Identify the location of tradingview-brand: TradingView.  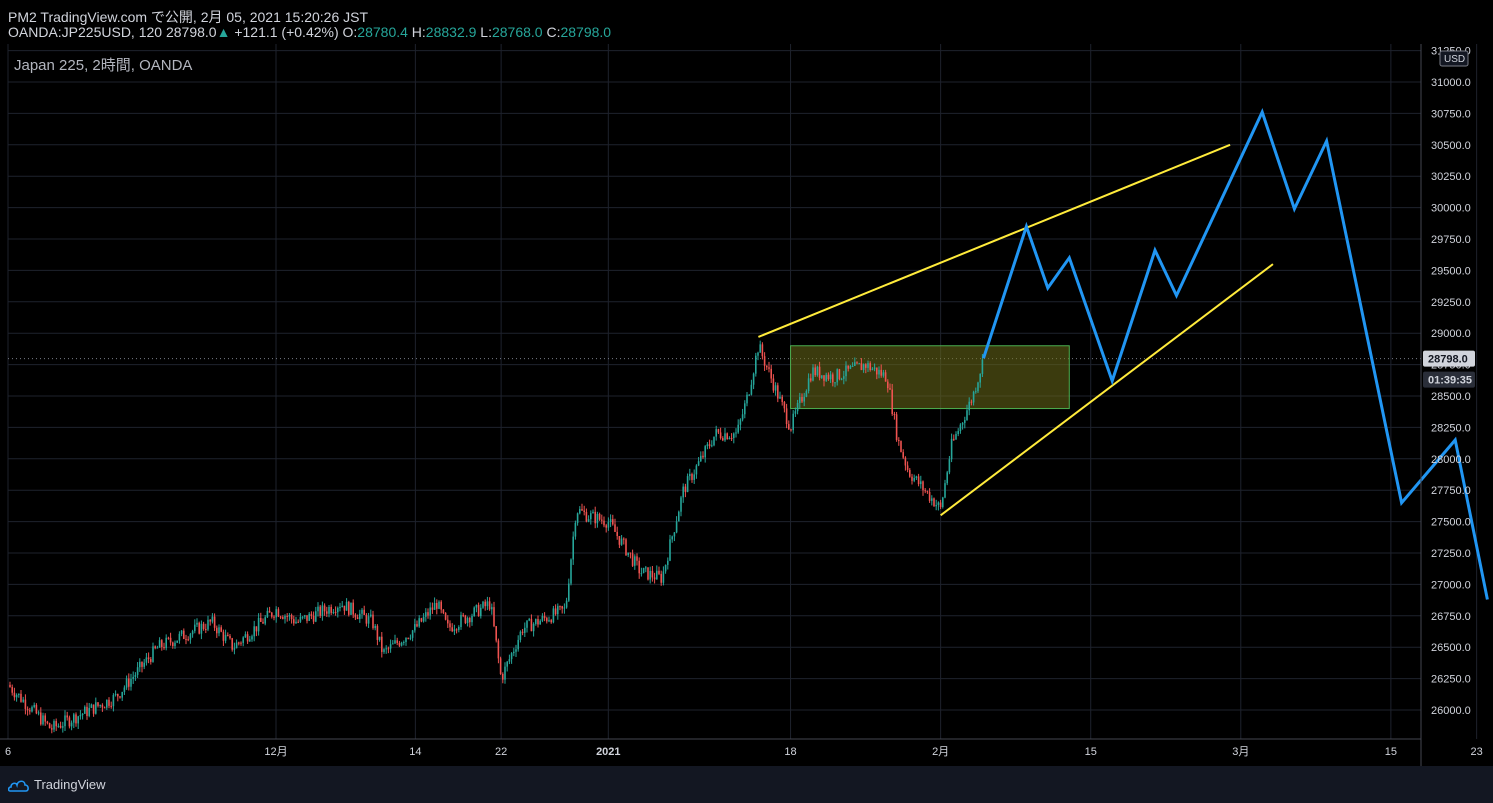
(57, 784).